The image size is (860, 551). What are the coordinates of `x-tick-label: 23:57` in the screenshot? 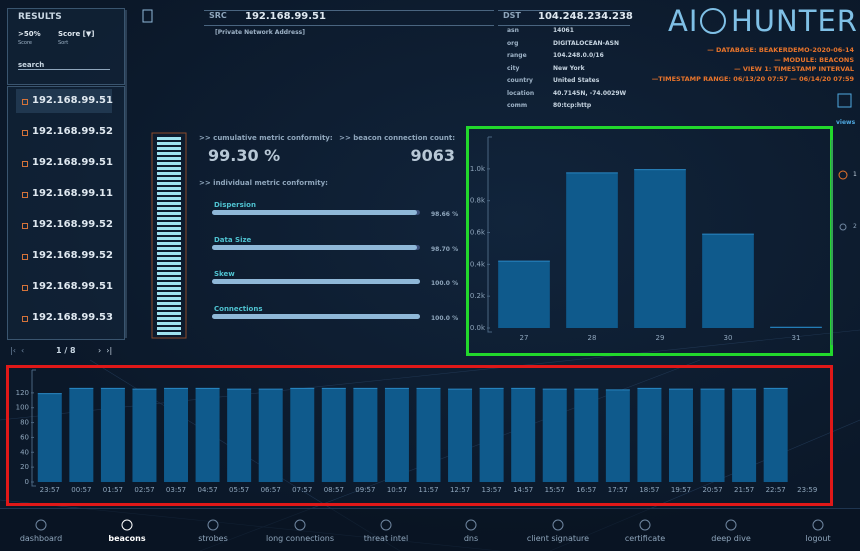 It's located at (50, 490).